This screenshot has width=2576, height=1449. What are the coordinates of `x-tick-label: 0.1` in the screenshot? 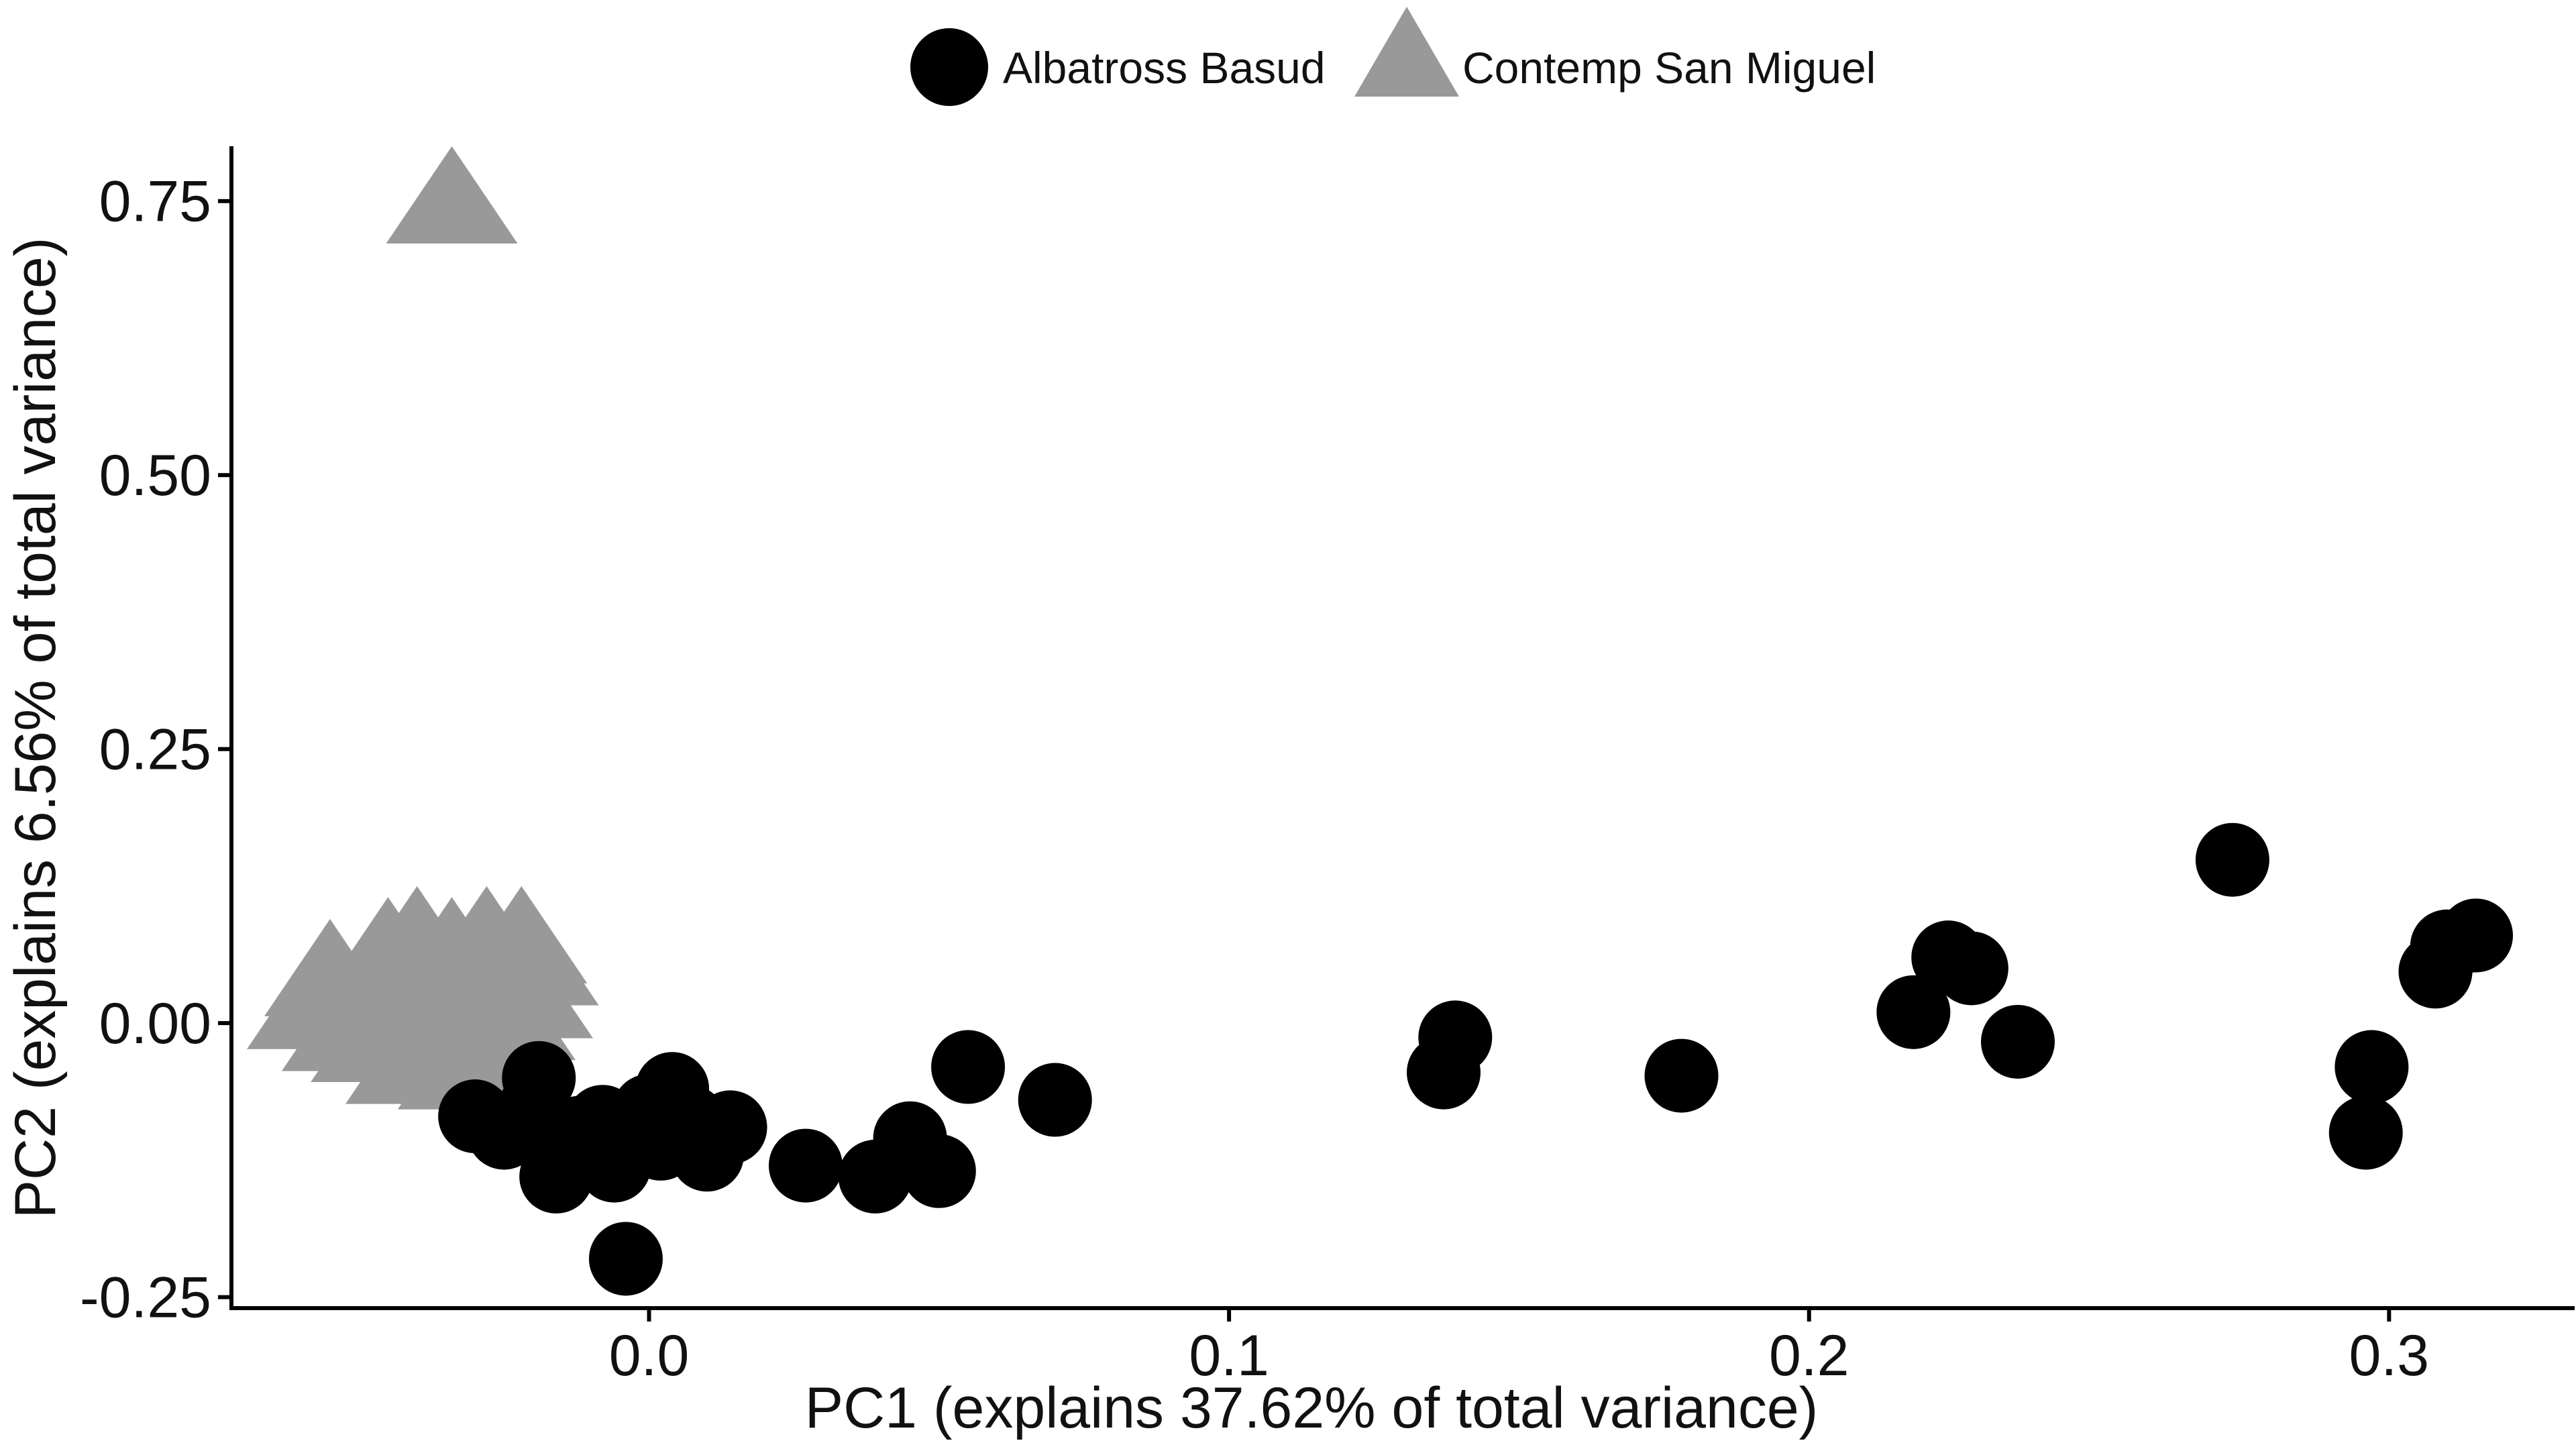 It's located at (1229, 1356).